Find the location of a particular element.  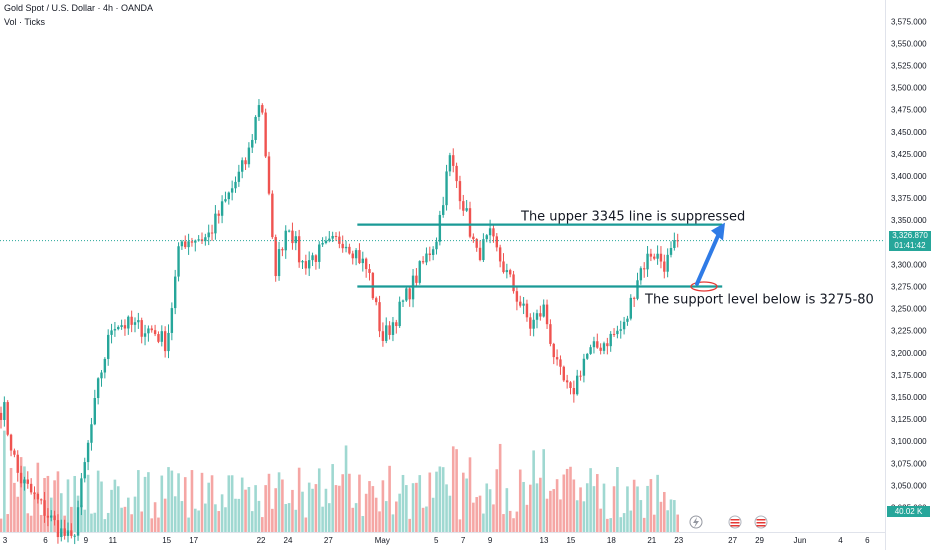

time-tick-label: May is located at coordinates (382, 540).